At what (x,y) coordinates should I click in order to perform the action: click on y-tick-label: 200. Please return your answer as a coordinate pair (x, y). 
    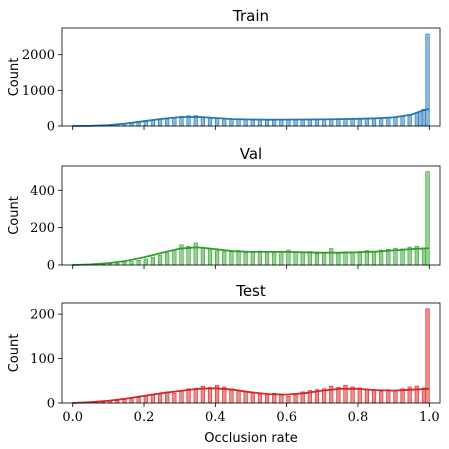
    Looking at the image, I should click on (42, 228).